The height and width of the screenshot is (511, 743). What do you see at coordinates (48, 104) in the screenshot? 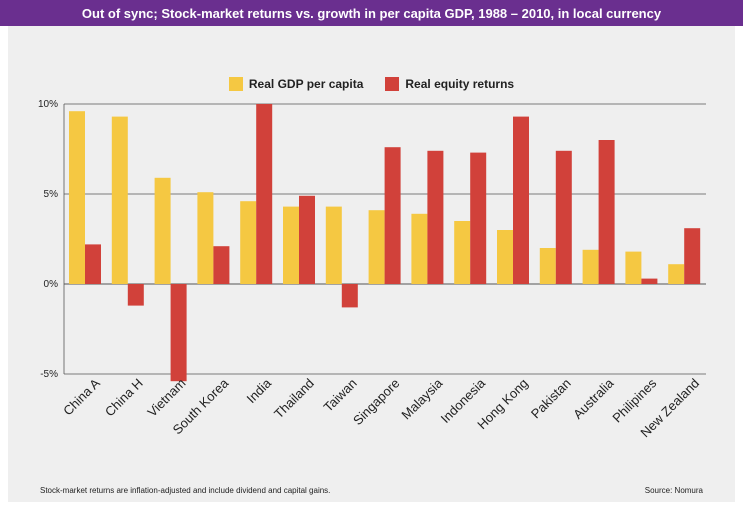
I see `y-tick-label: 10%` at bounding box center [48, 104].